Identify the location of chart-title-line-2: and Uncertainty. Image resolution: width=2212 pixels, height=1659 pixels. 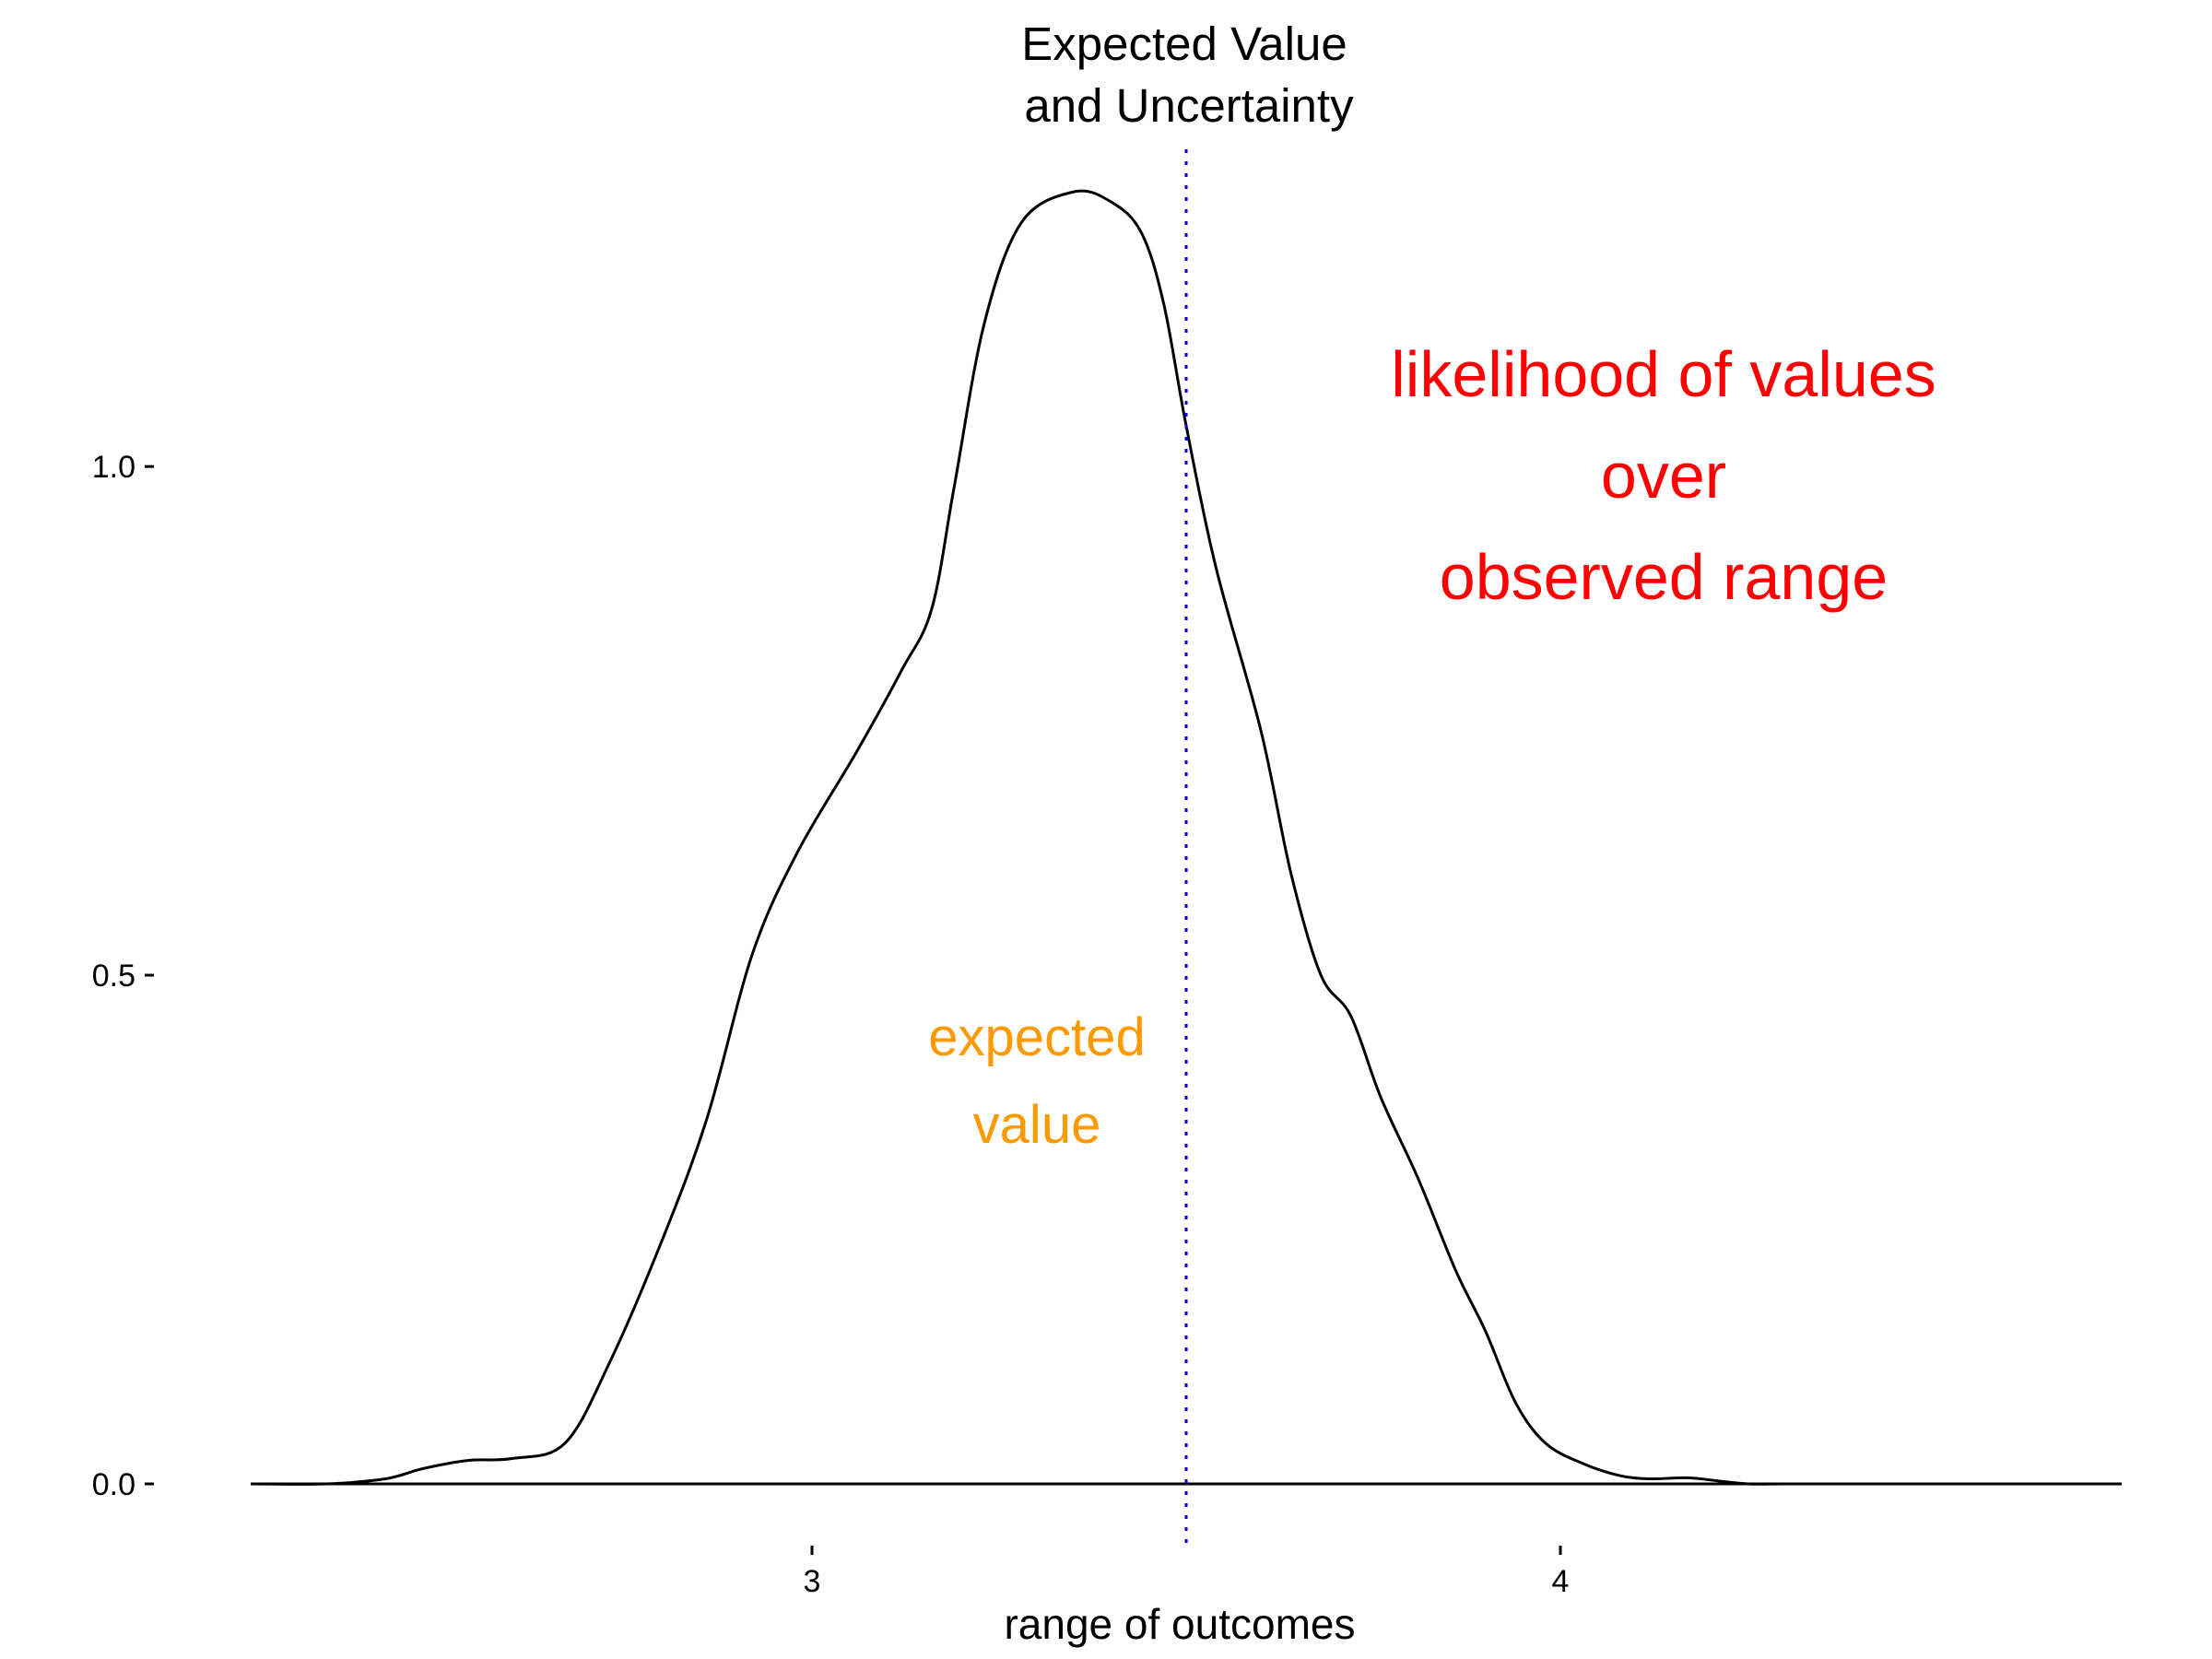
(1189, 105).